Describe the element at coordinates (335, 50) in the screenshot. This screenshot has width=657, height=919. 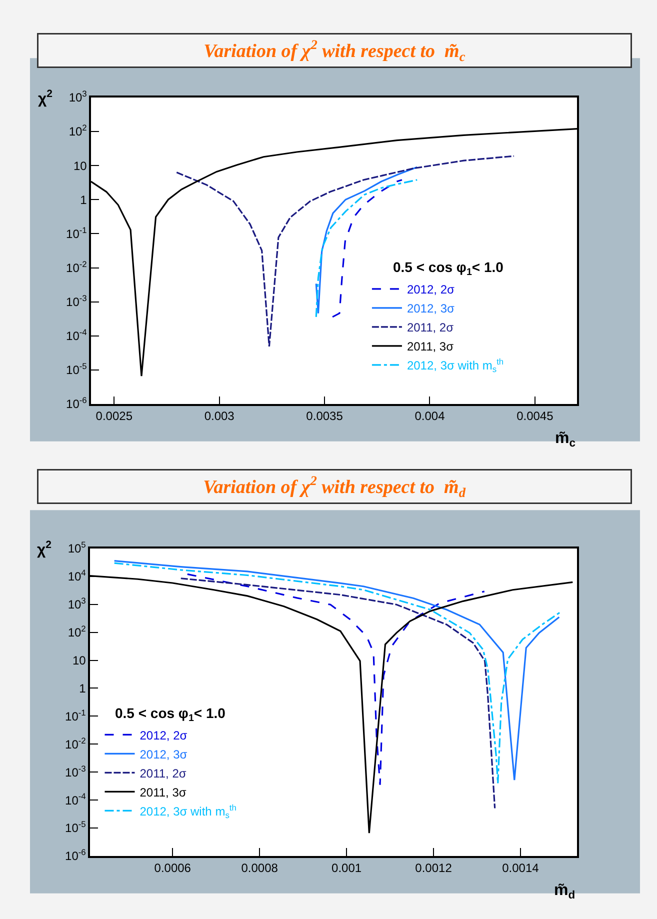
I see `chart-title: Variation of χ$^{2}$ with respect to m̃$_{c}$` at that location.